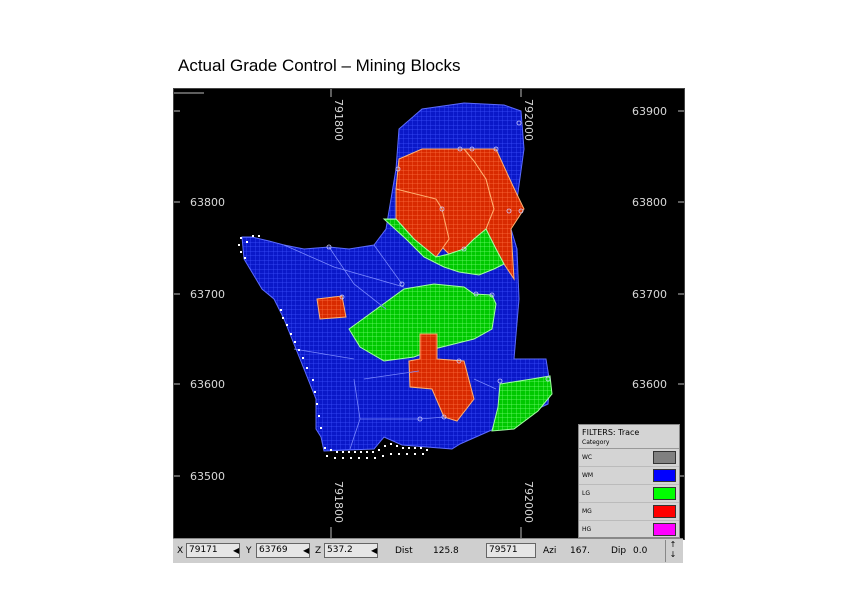  What do you see at coordinates (338, 120) in the screenshot?
I see `x-label-top-1: 791800` at bounding box center [338, 120].